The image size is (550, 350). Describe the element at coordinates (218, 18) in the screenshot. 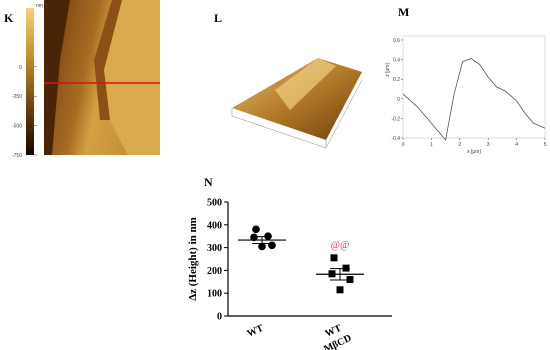

I see `panel-label: L` at that location.